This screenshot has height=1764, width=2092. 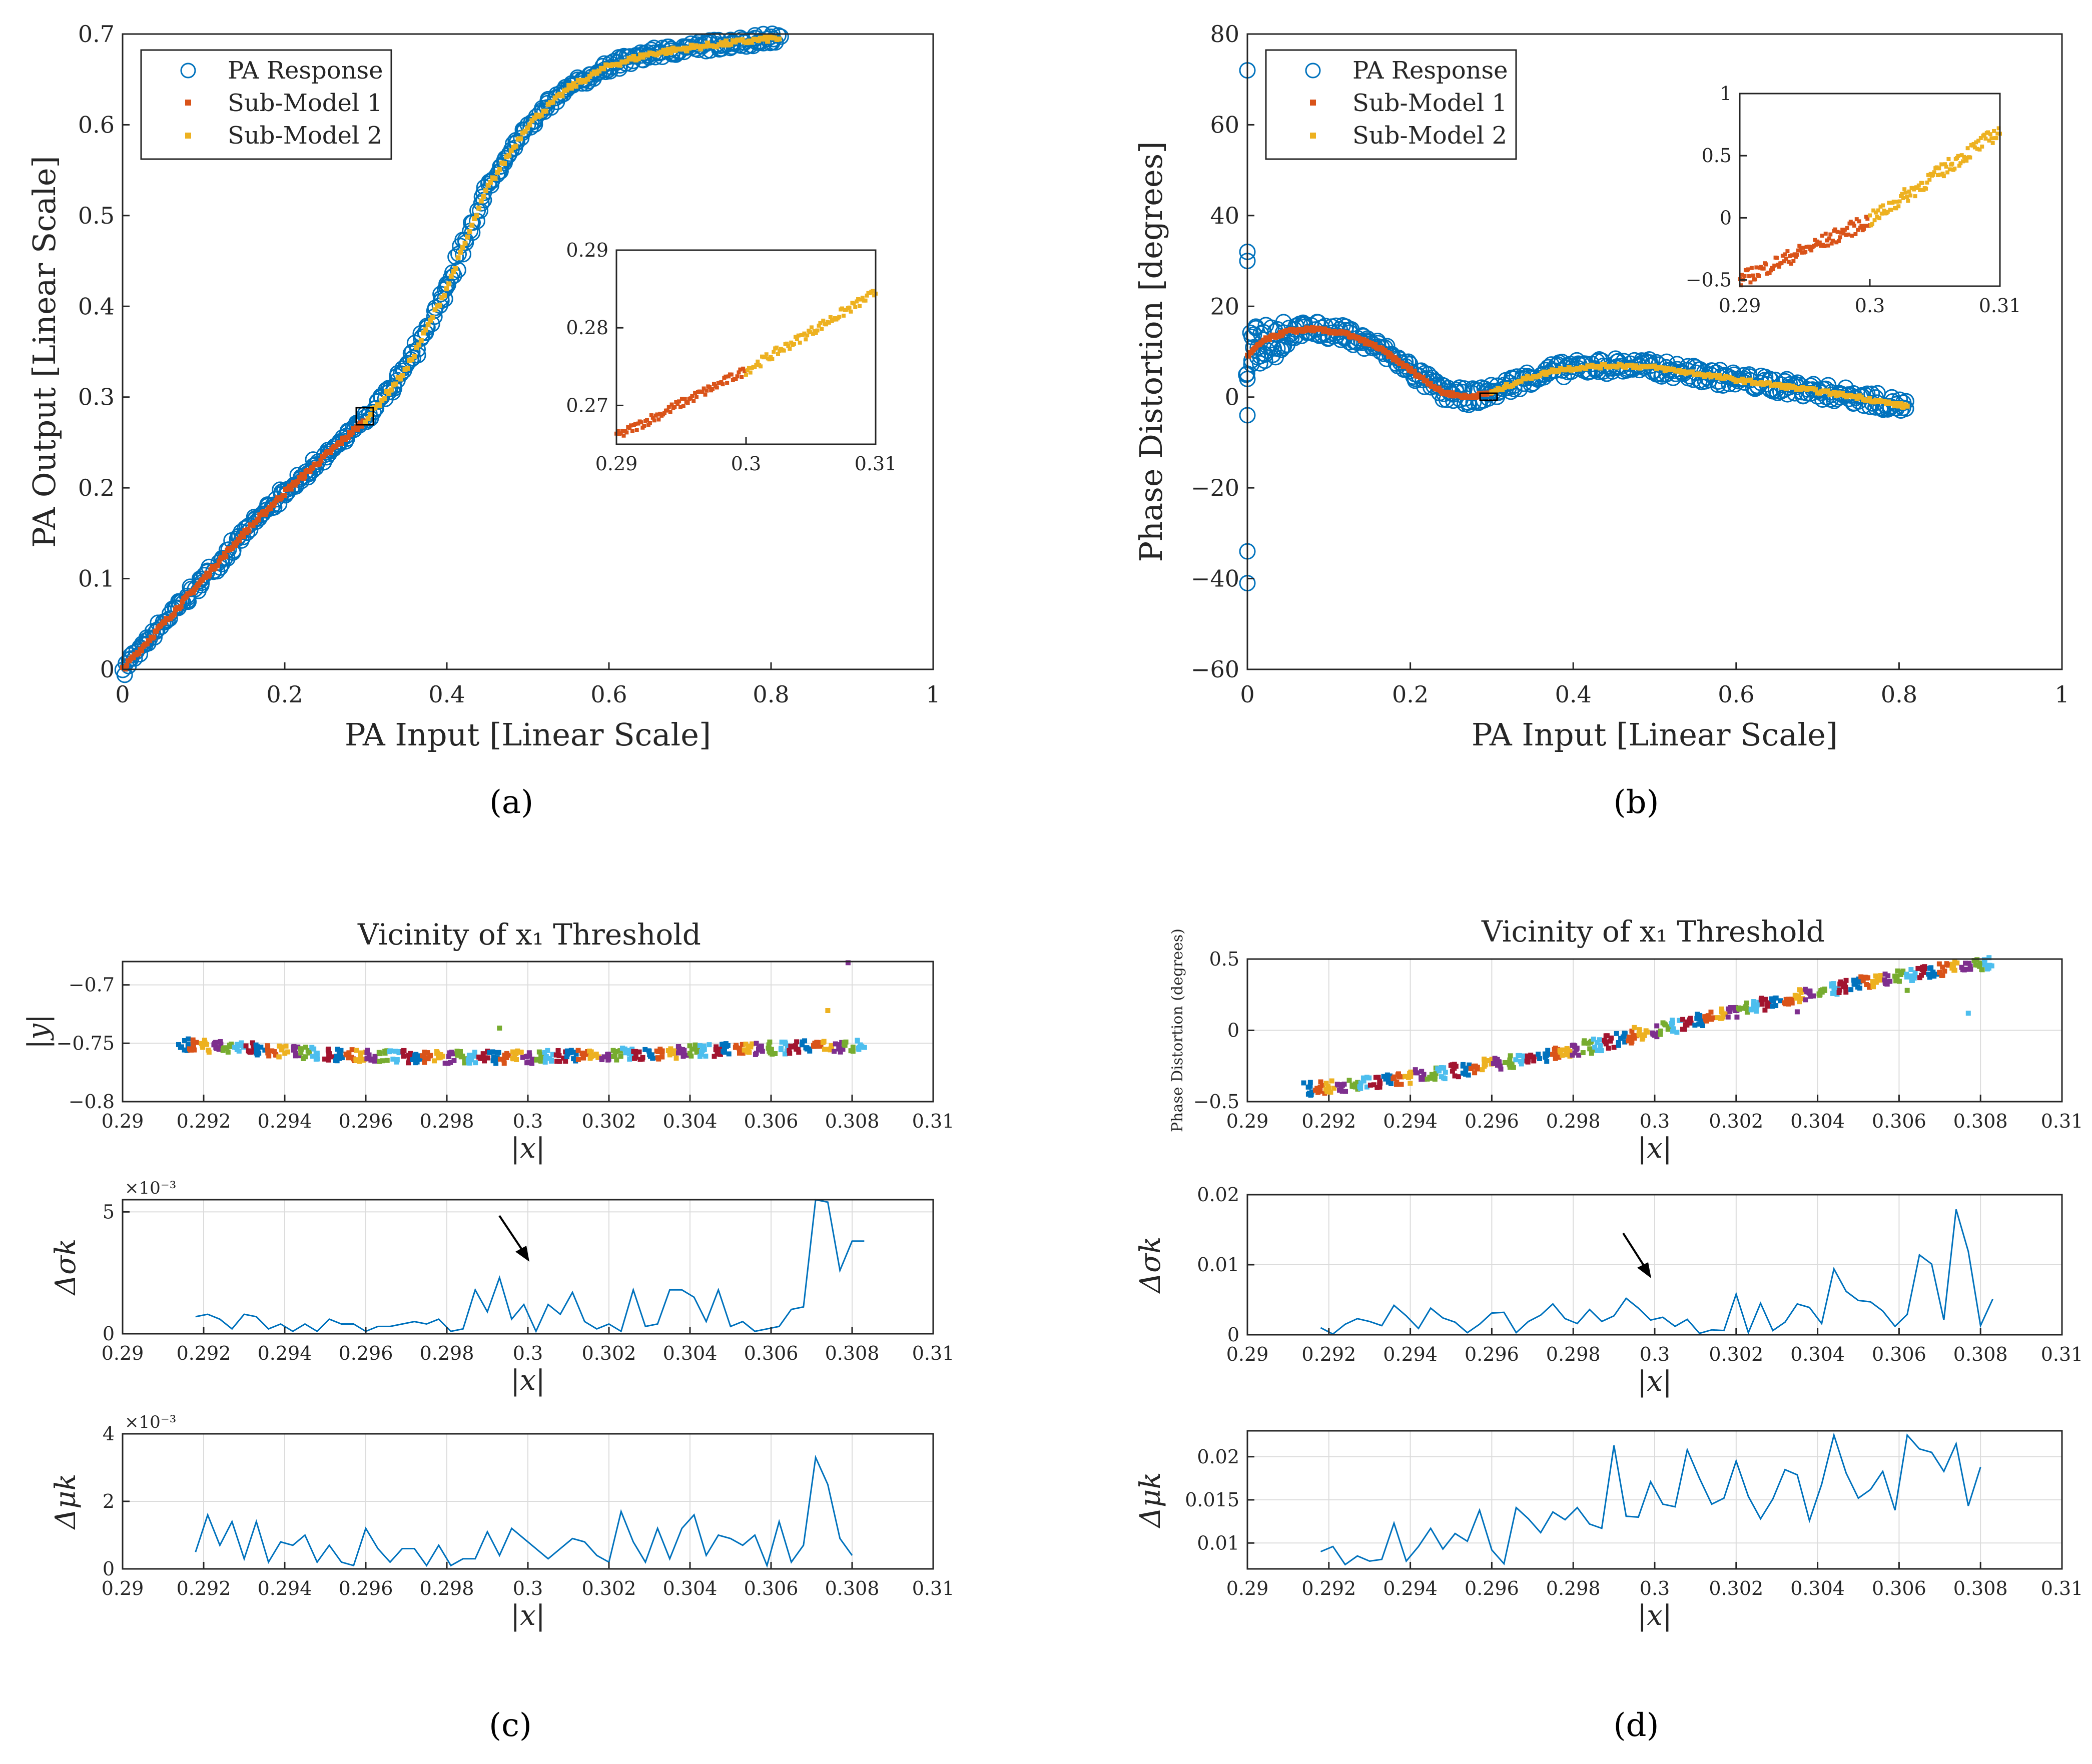 What do you see at coordinates (1981, 1588) in the screenshot?
I see `x-tick-label: 0.308` at bounding box center [1981, 1588].